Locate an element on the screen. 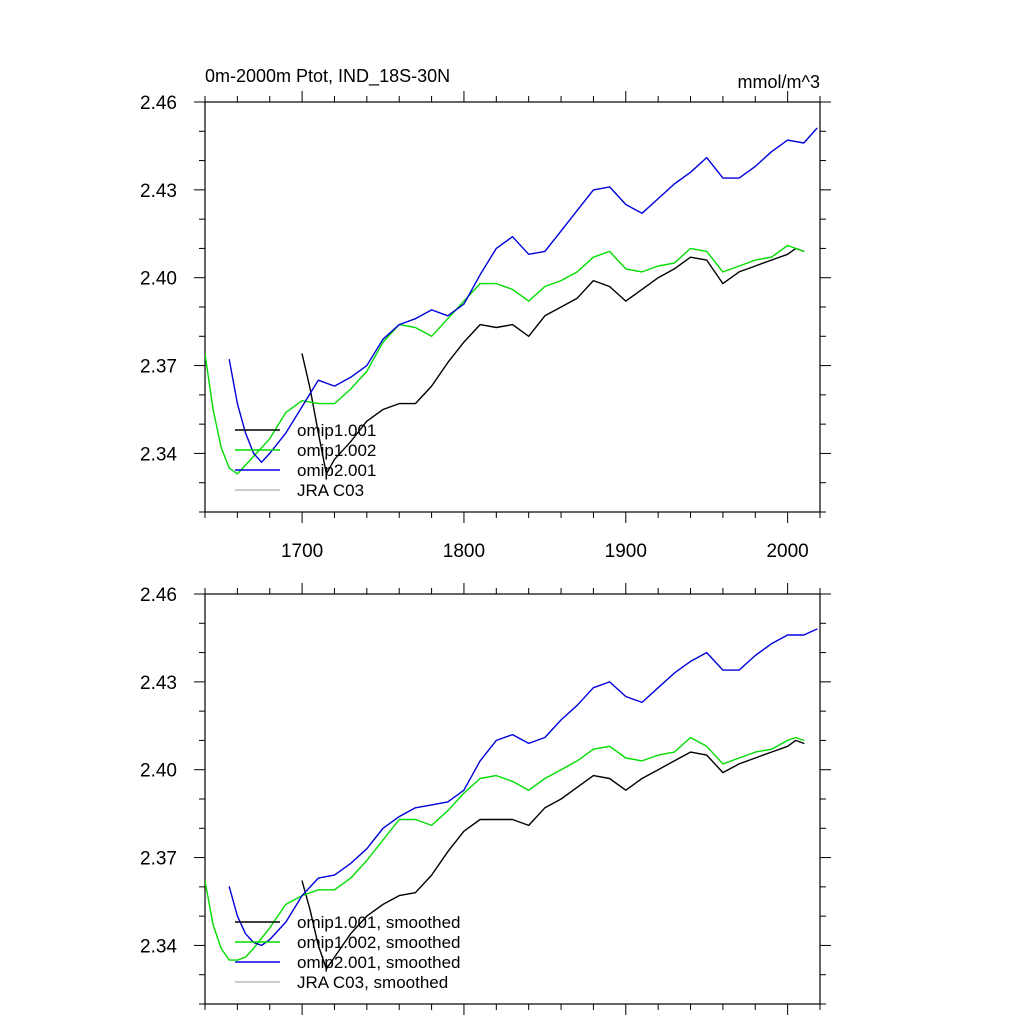  x-tick-label: 1800 is located at coordinates (464, 551).